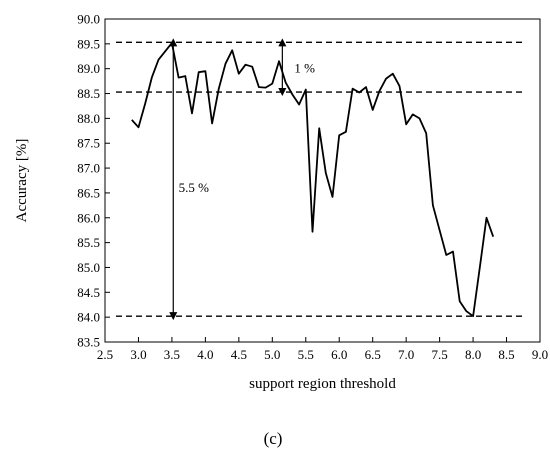 Image resolution: width=550 pixels, height=466 pixels. Describe the element at coordinates (88, 317) in the screenshot. I see `y-tick-label: 84.0` at that location.